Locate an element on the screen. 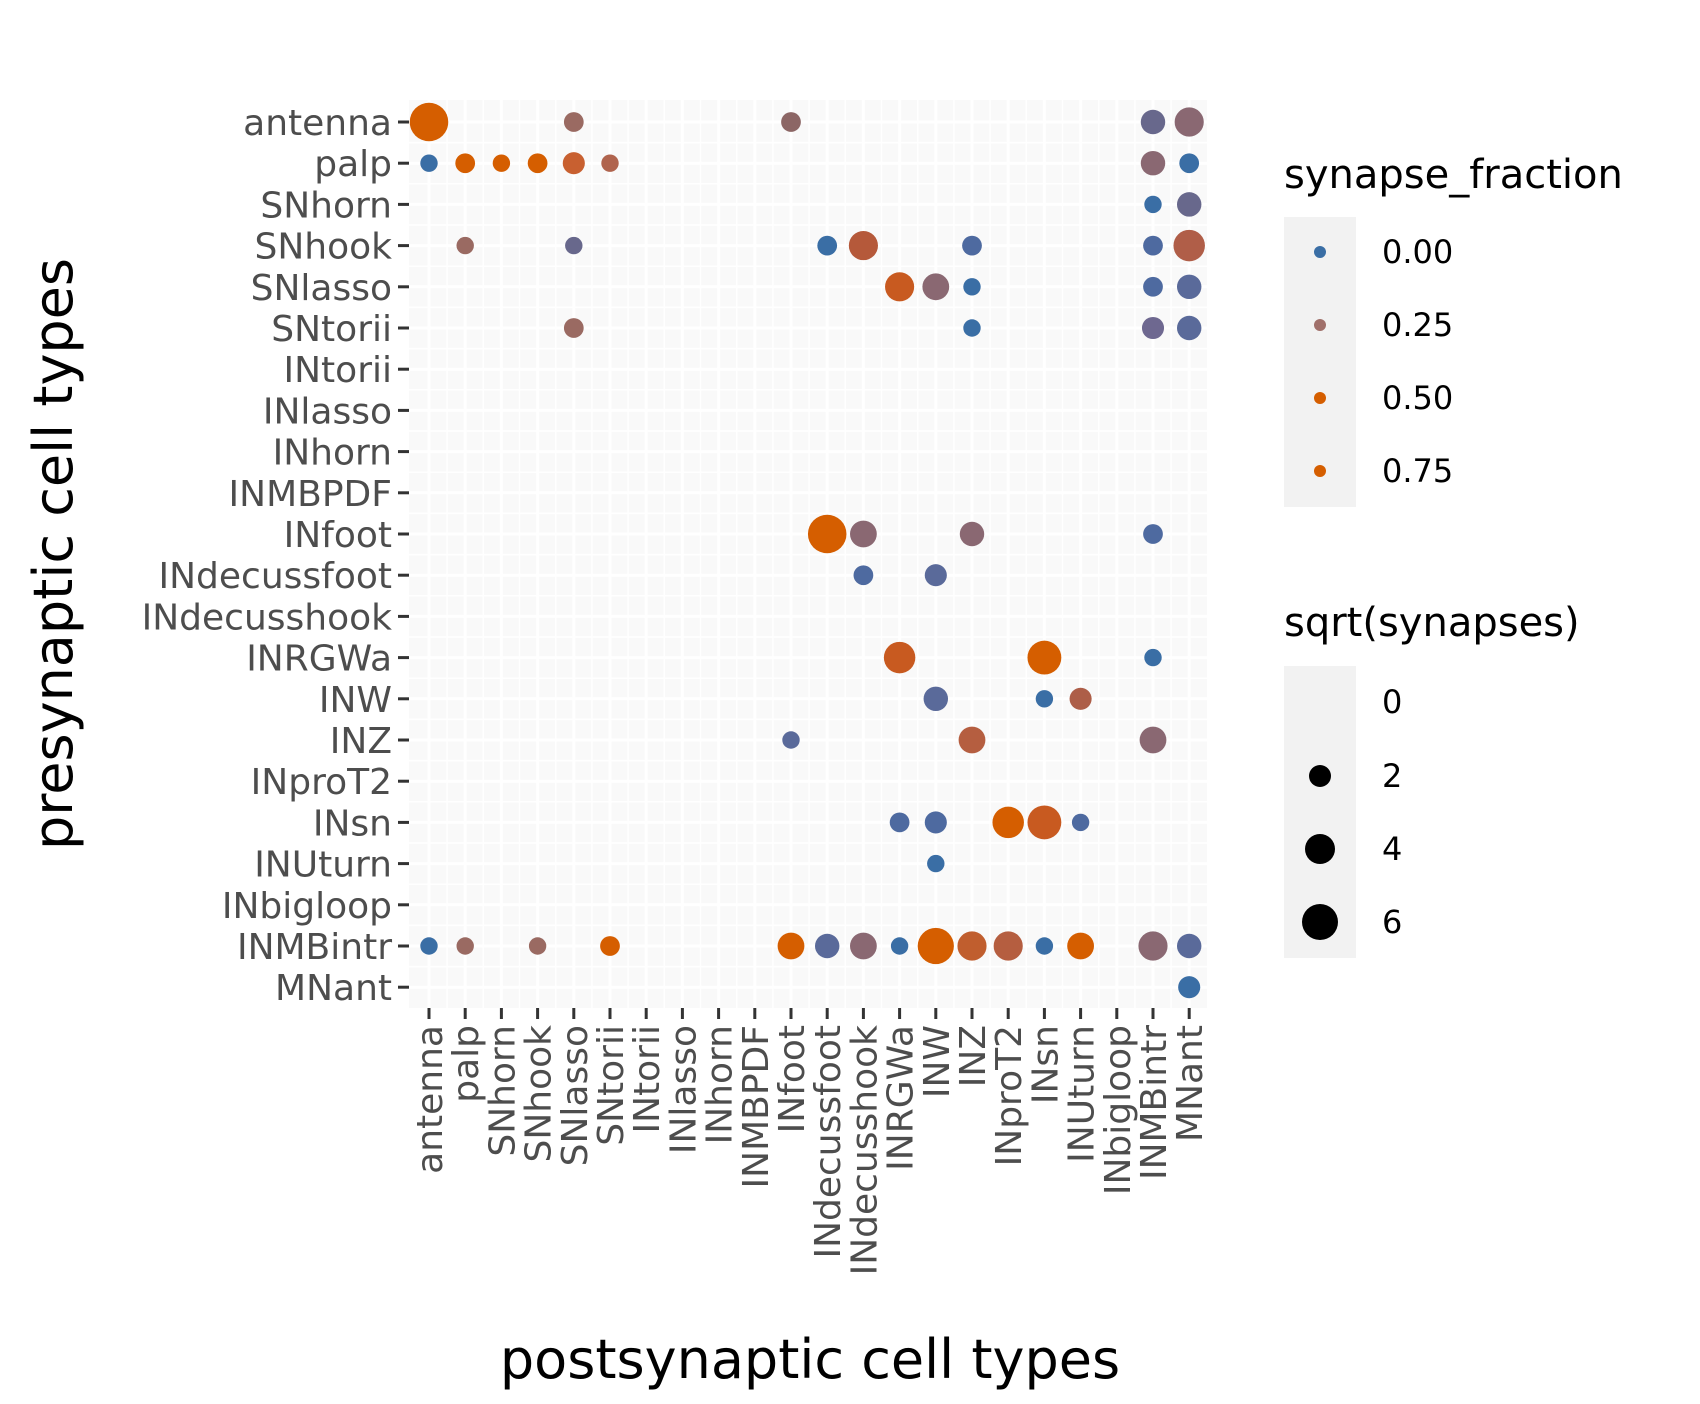  legend-key-background is located at coordinates (1320, 362).